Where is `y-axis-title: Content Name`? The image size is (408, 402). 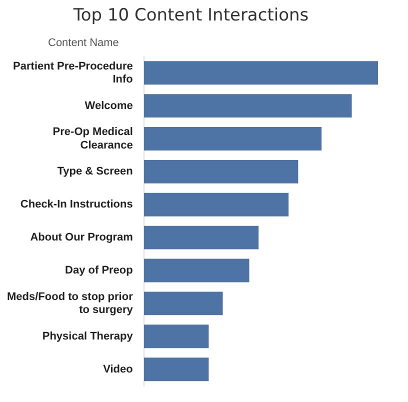 y-axis-title: Content Name is located at coordinates (83, 43).